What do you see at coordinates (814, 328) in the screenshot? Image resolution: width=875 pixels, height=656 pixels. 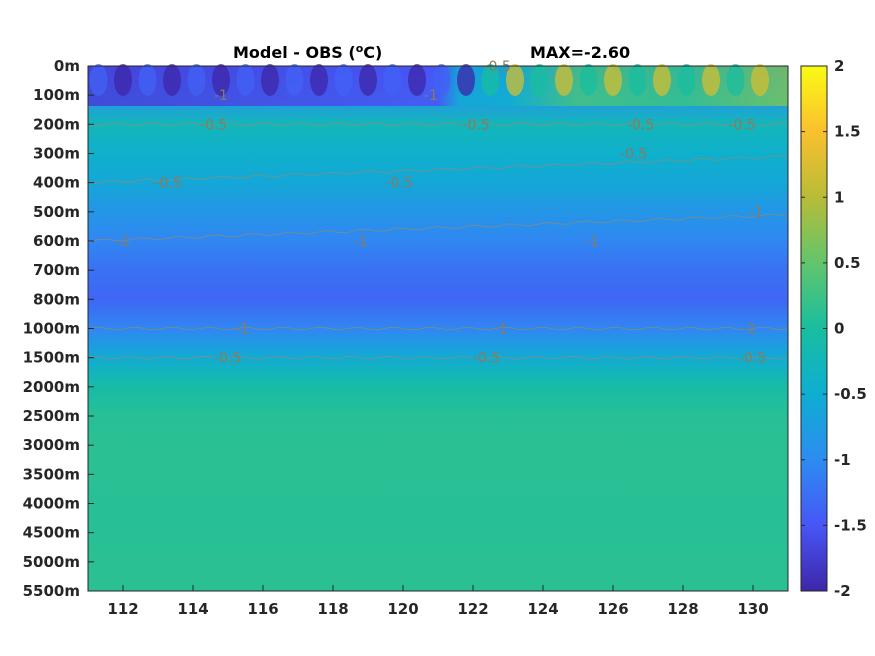 I see `colorbar-gradient` at bounding box center [814, 328].